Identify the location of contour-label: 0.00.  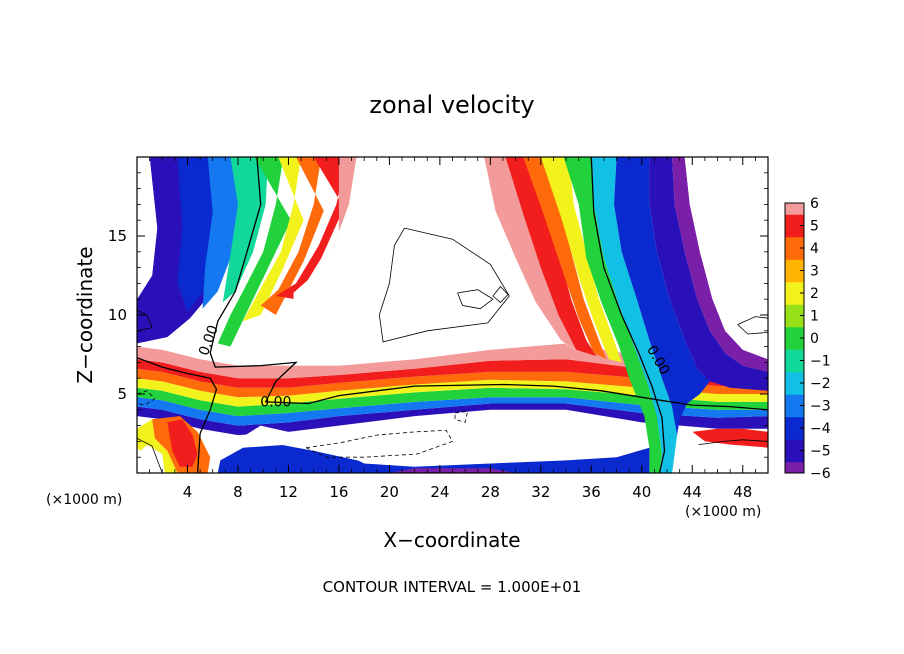
(275, 403).